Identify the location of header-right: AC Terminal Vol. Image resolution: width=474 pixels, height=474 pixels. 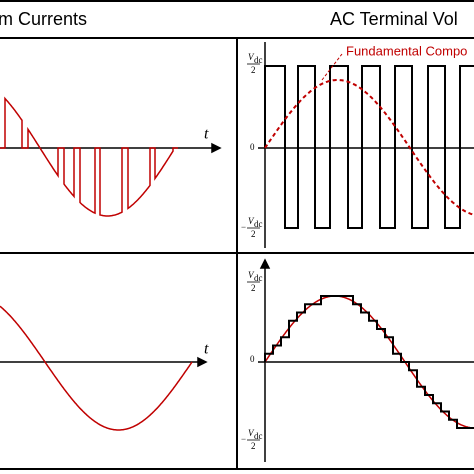
(394, 19).